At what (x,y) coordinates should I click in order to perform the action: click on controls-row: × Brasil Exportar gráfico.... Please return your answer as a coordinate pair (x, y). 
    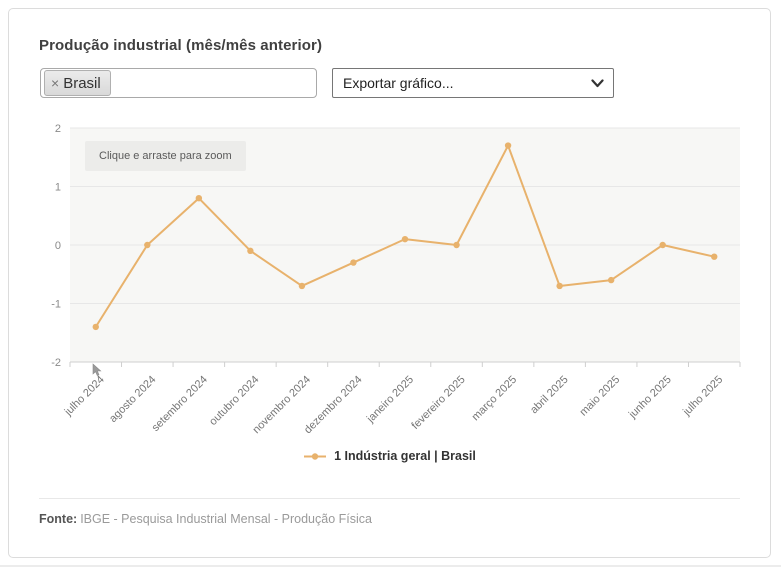
    Looking at the image, I should click on (405, 83).